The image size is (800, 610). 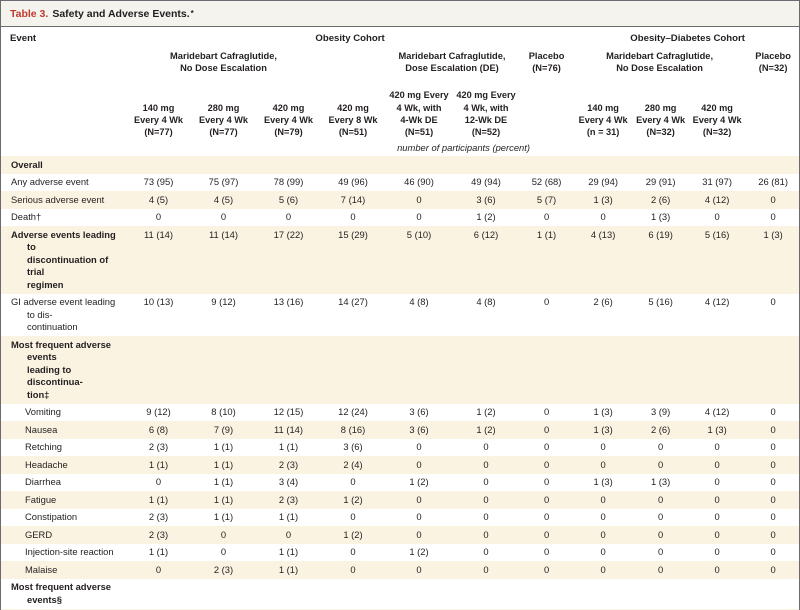 I want to click on cell-value: 7 (14), so click(x=353, y=200).